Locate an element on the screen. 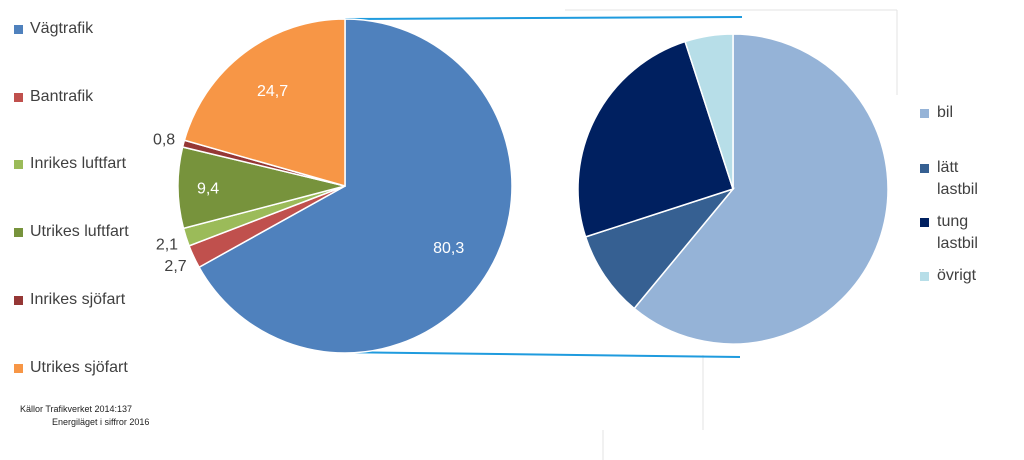 This screenshot has height=460, width=1024. legend-item: Inrikes sjöfart is located at coordinates (69, 300).